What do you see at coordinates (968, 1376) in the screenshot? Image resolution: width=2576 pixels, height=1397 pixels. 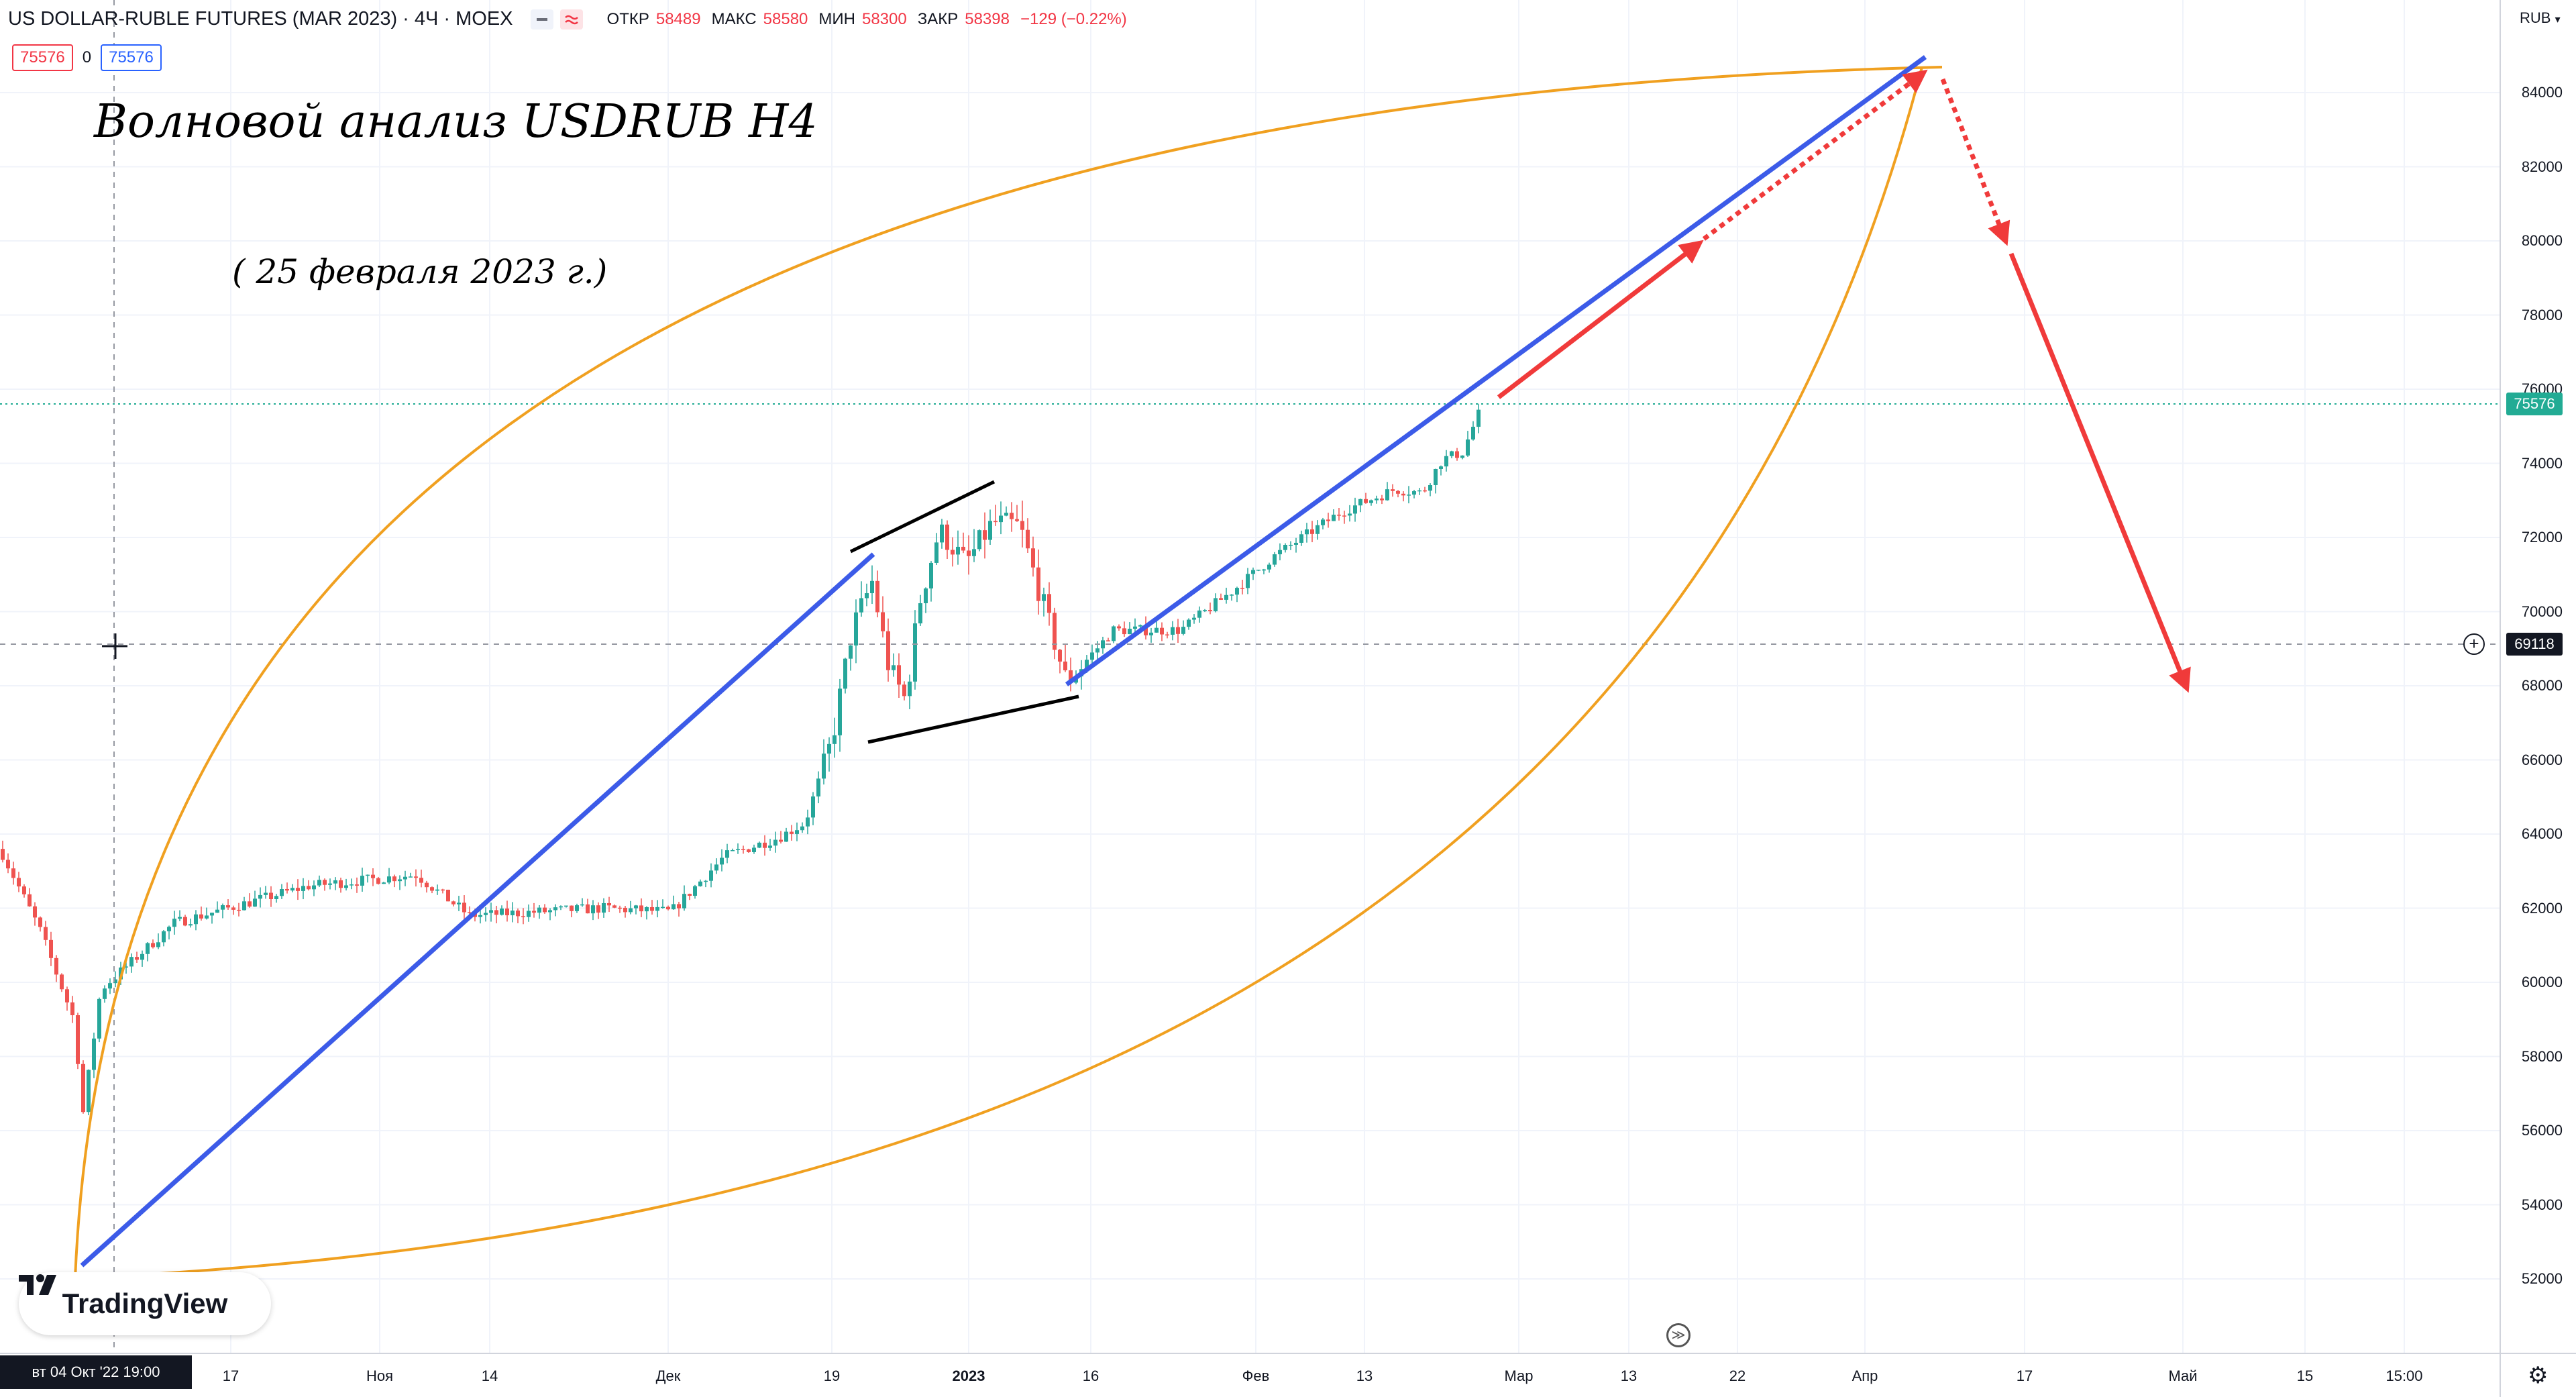 I see `time-tick-label: 2023` at bounding box center [968, 1376].